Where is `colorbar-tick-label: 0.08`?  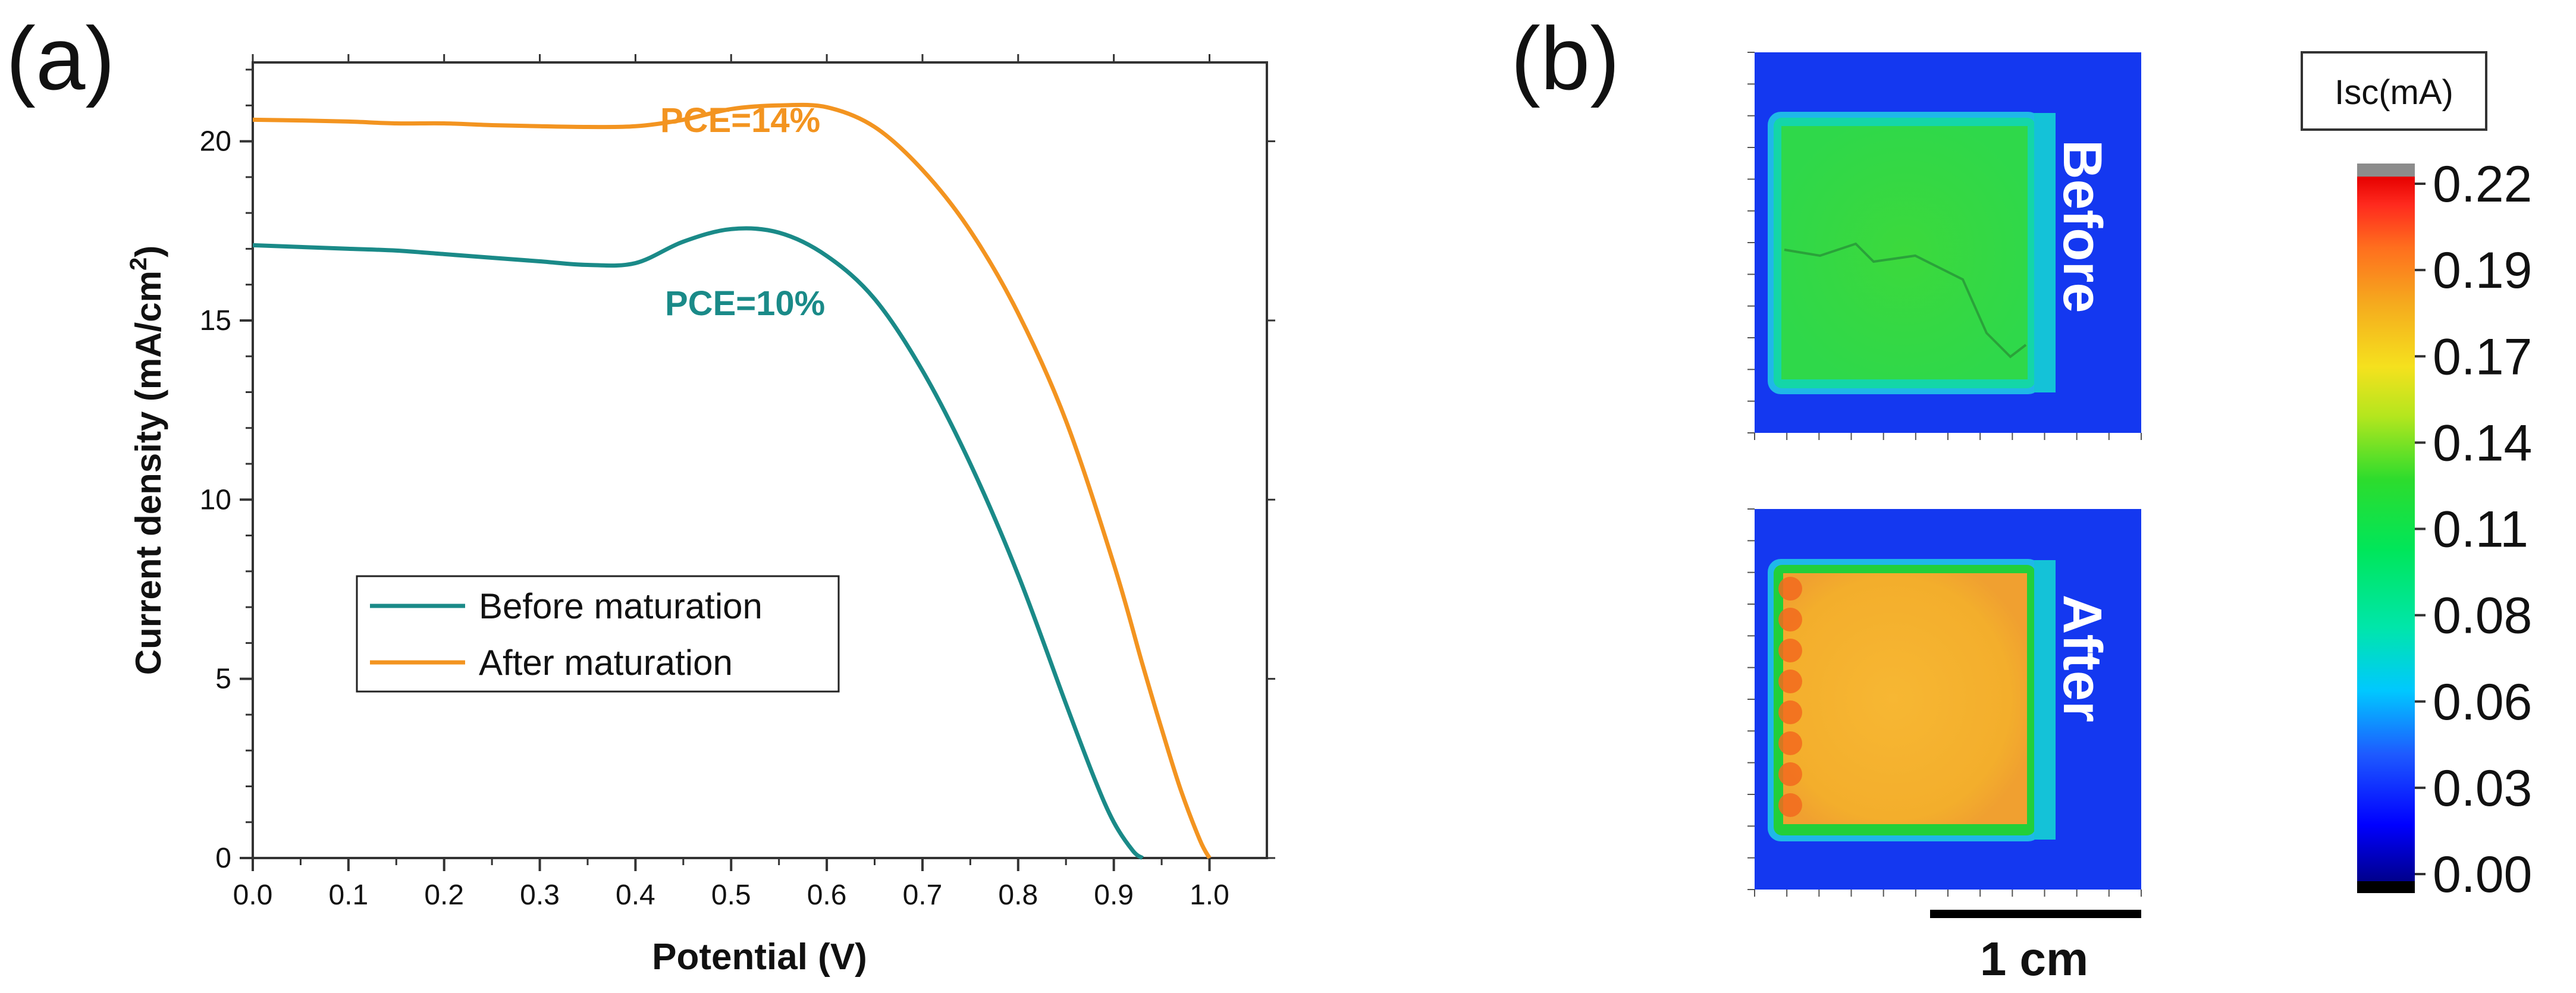
colorbar-tick-label: 0.08 is located at coordinates (2482, 616).